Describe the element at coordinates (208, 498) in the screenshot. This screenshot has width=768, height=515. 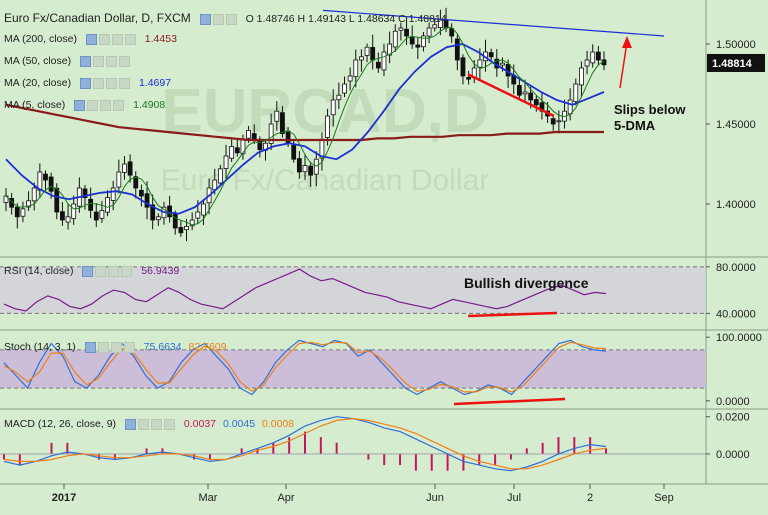
I see `time-tick-label: Mar` at that location.